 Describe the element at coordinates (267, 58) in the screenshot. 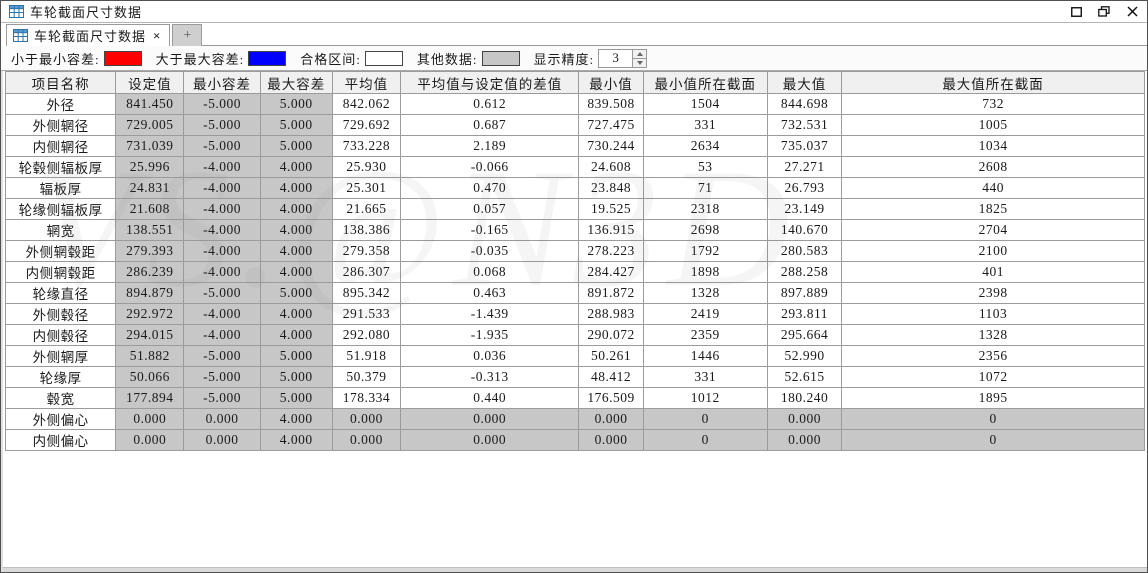

I see `above-max-color-swatch` at that location.